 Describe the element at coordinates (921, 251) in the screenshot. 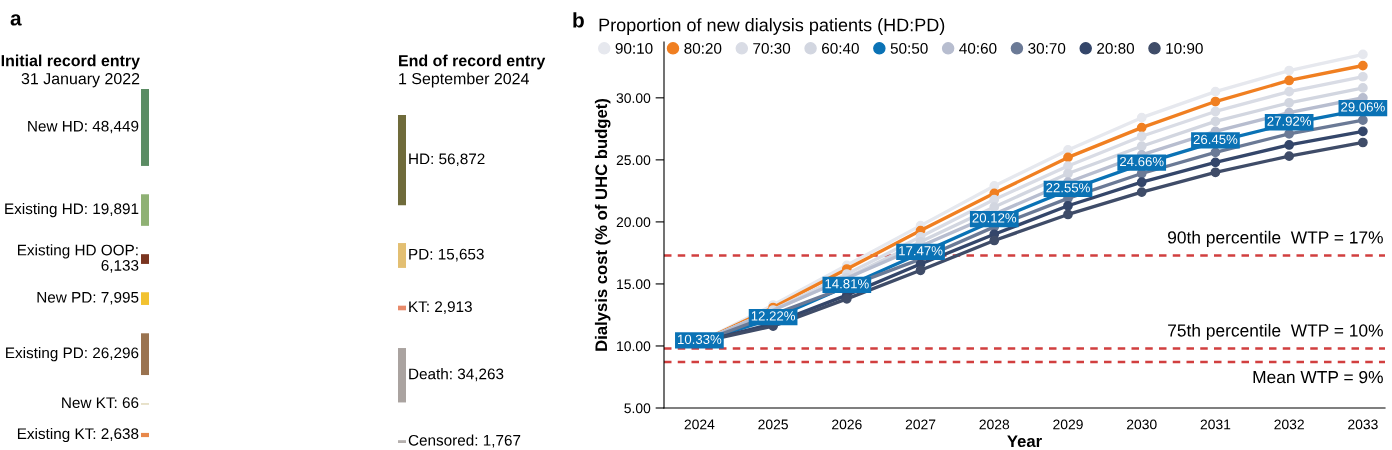

I see `data-label: 17.47%` at that location.